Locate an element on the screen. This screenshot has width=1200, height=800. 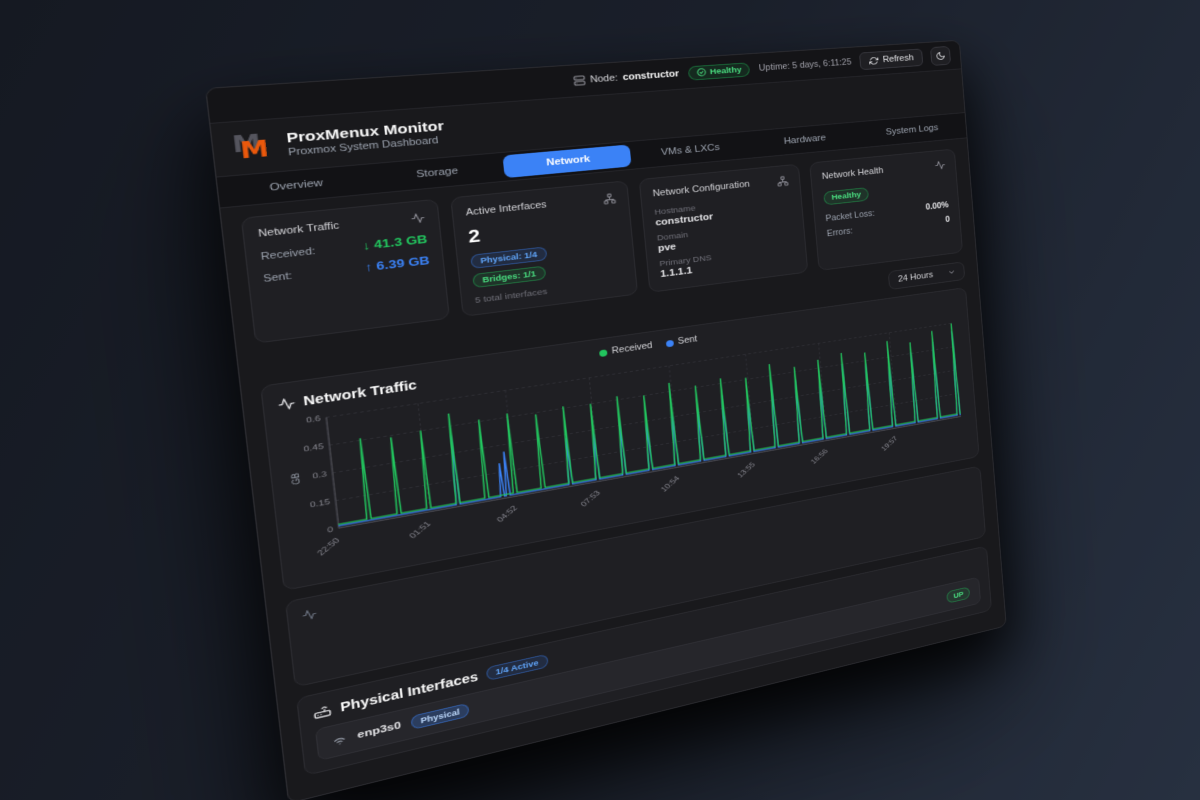
errors-label: Errors: is located at coordinates (840, 232).